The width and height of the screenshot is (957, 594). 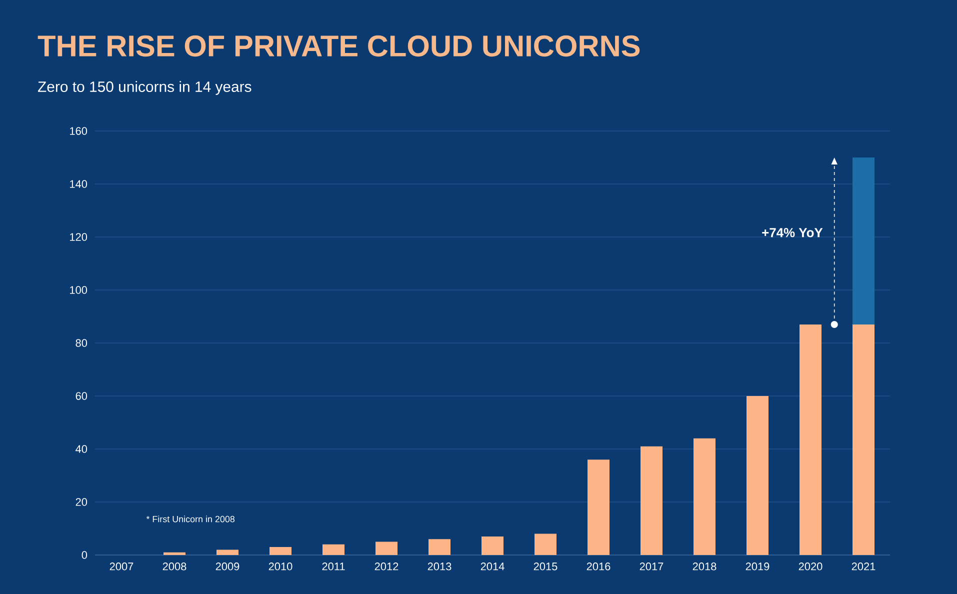 What do you see at coordinates (704, 566) in the screenshot?
I see `x-tick-label: 2018` at bounding box center [704, 566].